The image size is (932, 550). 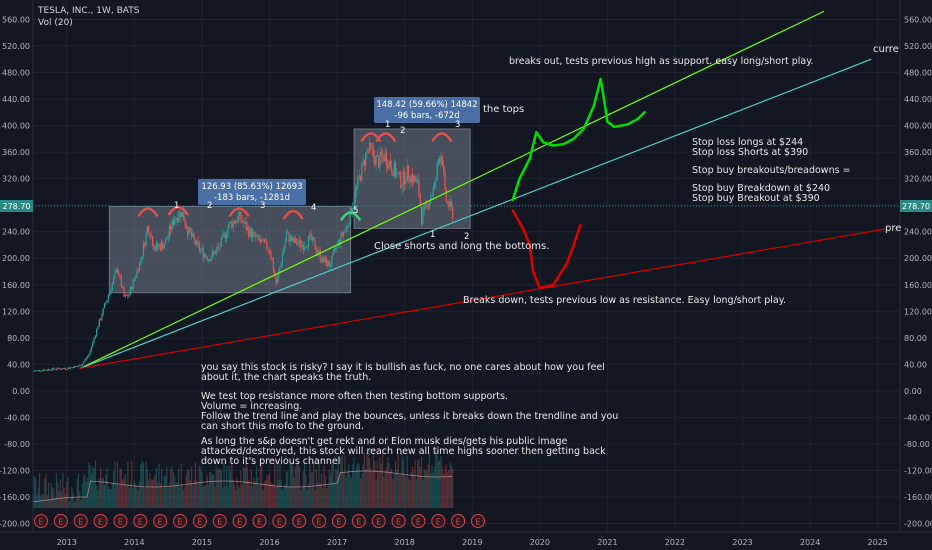 What do you see at coordinates (426, 105) in the screenshot?
I see `measure-2-line-1: 148.42 (59.66%) 14842` at bounding box center [426, 105].